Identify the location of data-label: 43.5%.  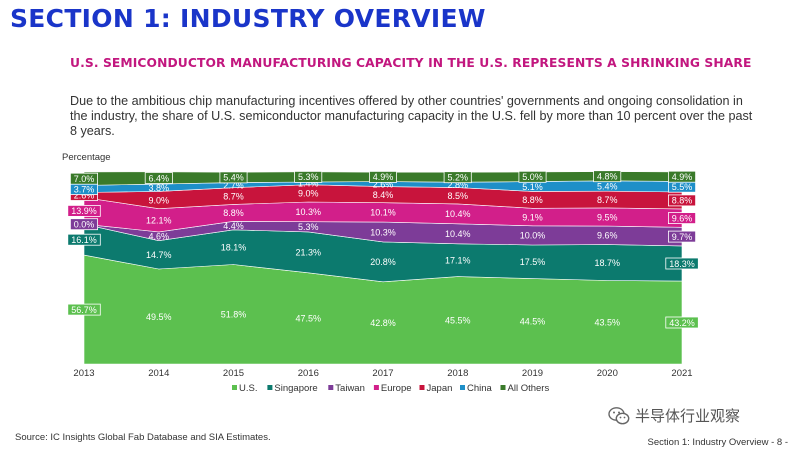
(608, 323).